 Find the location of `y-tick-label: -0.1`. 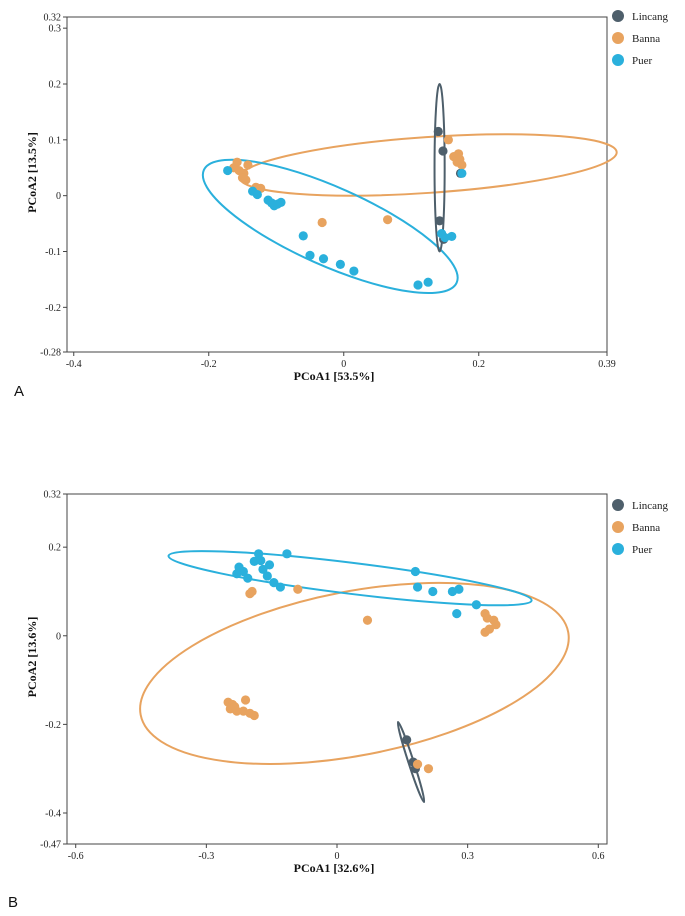

y-tick-label: -0.1 is located at coordinates (53, 252).